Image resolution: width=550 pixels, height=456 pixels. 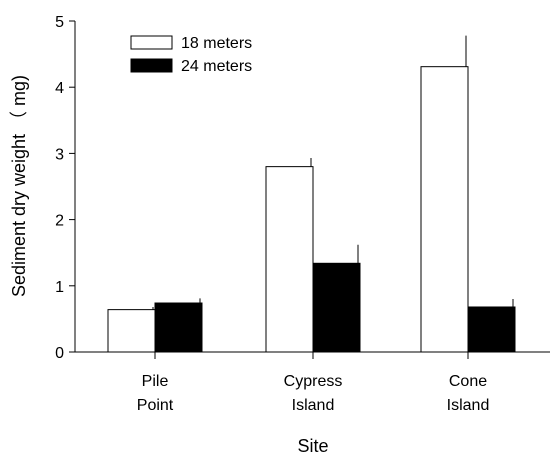 I want to click on x-tick-label: Cypress Island, so click(x=313, y=393).